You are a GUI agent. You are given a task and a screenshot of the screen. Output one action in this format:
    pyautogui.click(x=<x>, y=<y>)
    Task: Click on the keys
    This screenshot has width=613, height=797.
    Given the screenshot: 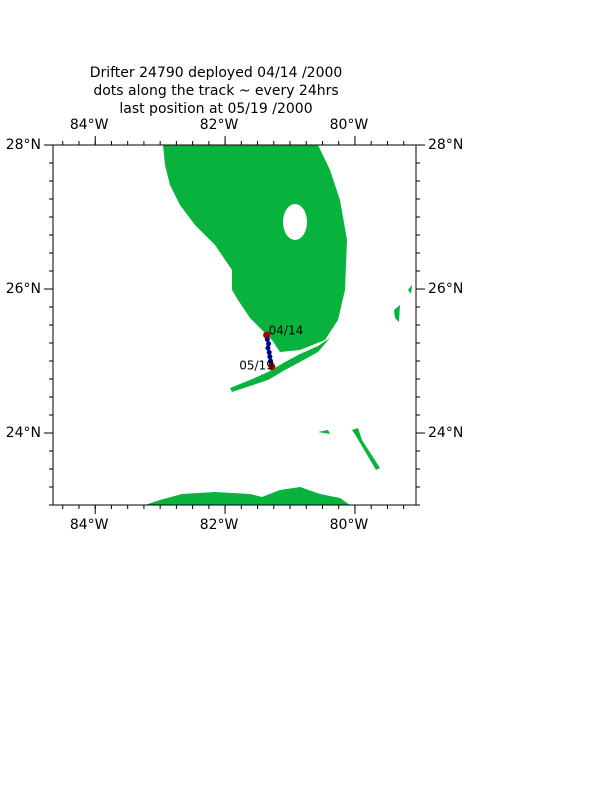 What is the action you would take?
    pyautogui.click(x=280, y=365)
    